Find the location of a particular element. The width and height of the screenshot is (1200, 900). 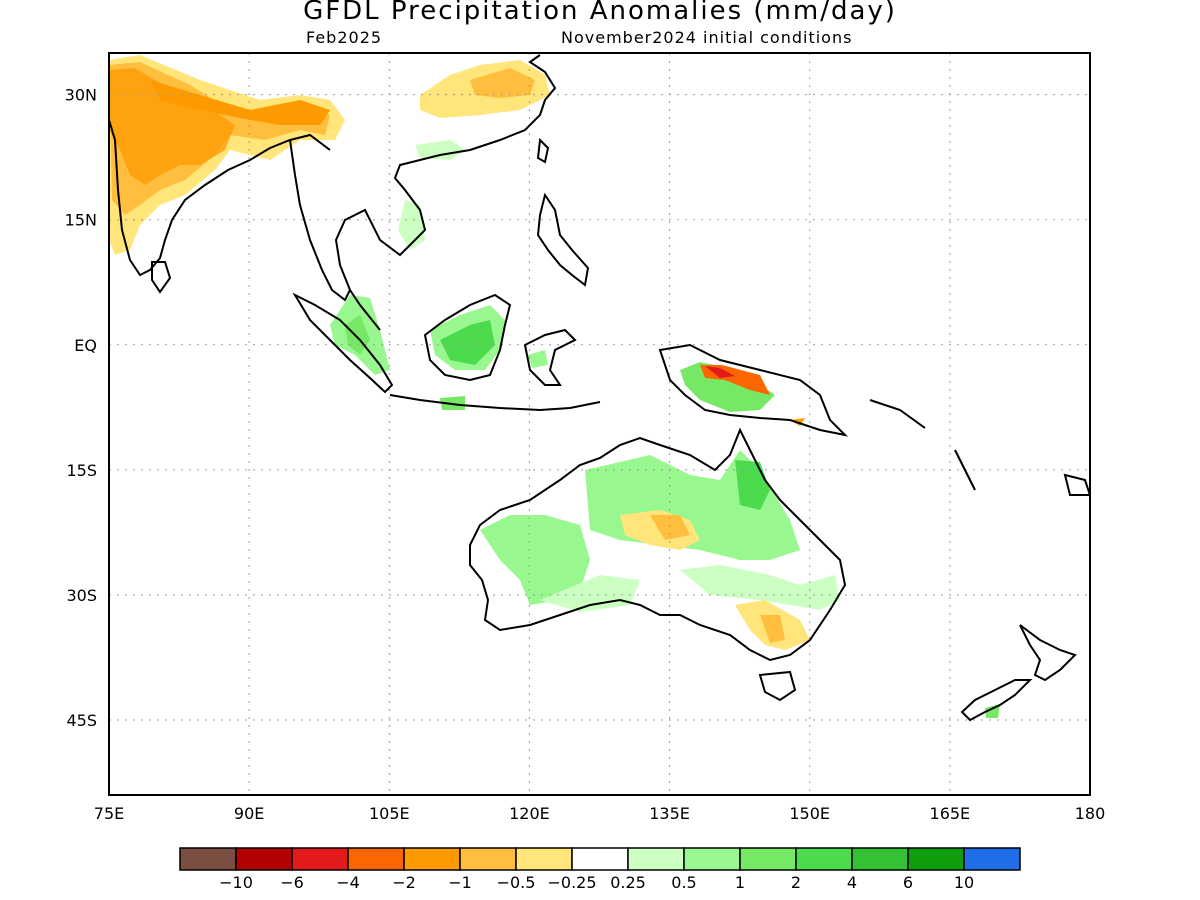

latitude-tick-label: 30S is located at coordinates (81, 595).